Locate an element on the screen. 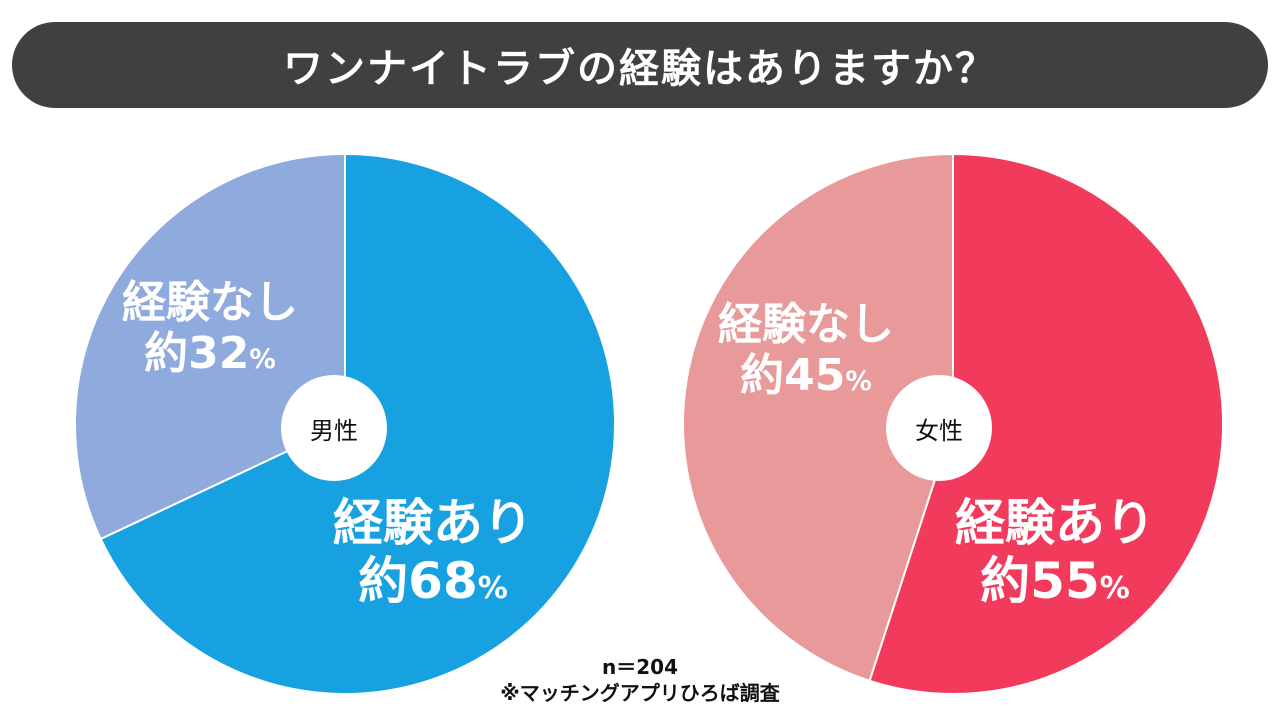  female-yes-value: 55 is located at coordinates (1065, 580).